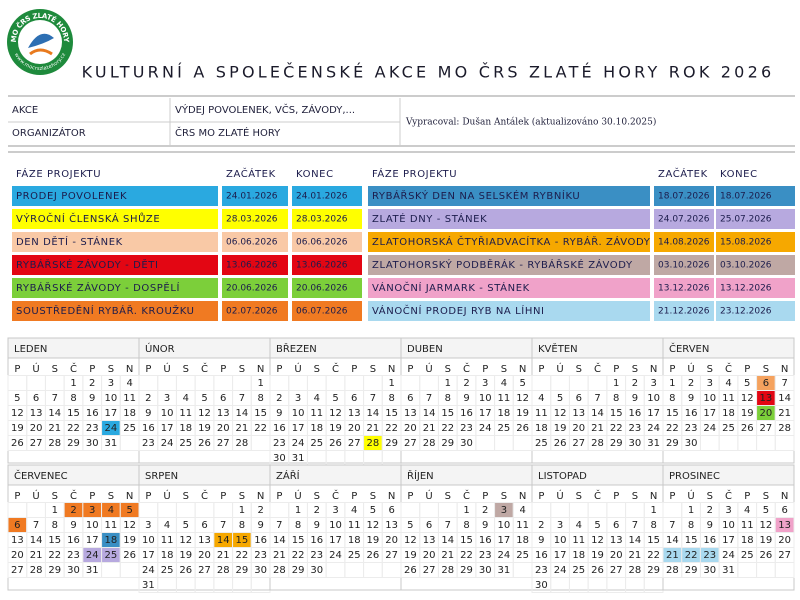 This screenshot has width=800, height=600. Describe the element at coordinates (98, 287) in the screenshot. I see `phase-name: RYBÁŘSKÉ ZÁVODY - DOSPĚLÍ` at that location.